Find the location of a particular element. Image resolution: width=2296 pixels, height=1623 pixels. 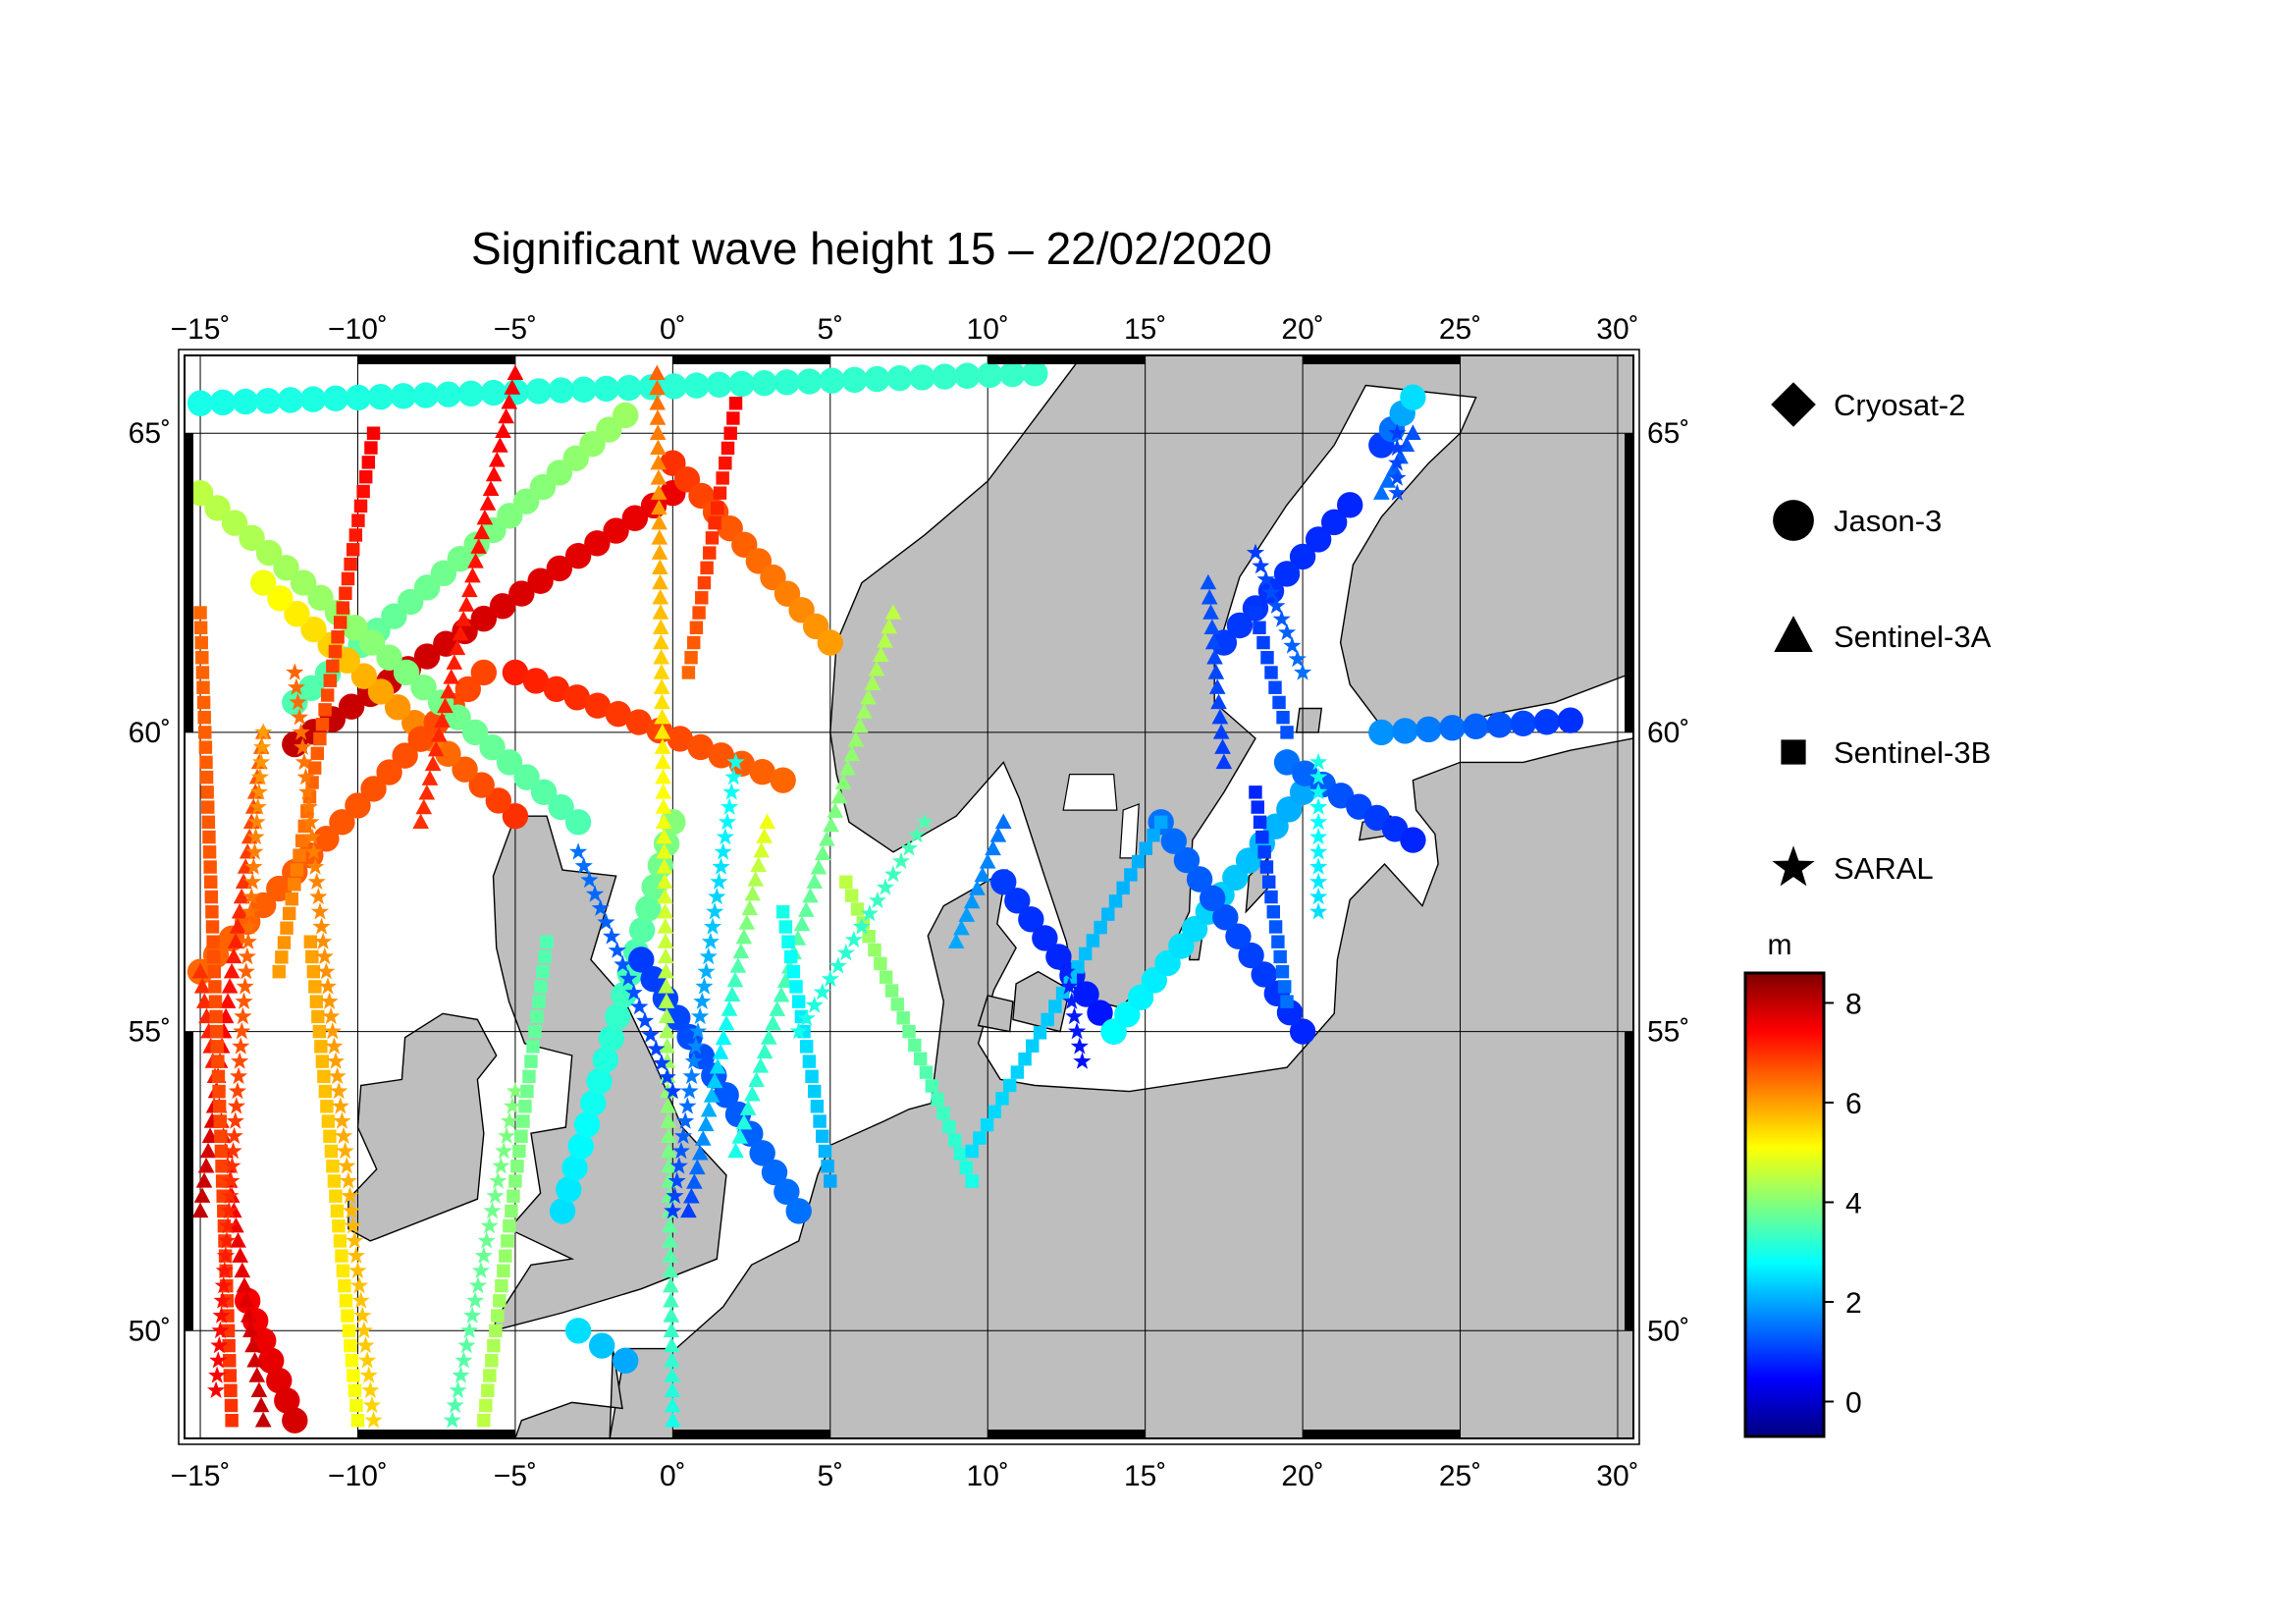

legend-label: Sentinel-3B is located at coordinates (1912, 752).